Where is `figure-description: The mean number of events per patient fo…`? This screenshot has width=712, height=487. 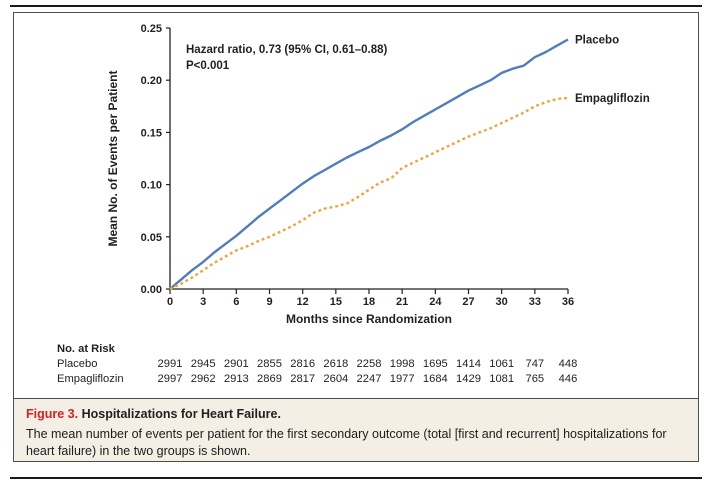 figure-description: The mean number of events per patient fo… is located at coordinates (346, 442).